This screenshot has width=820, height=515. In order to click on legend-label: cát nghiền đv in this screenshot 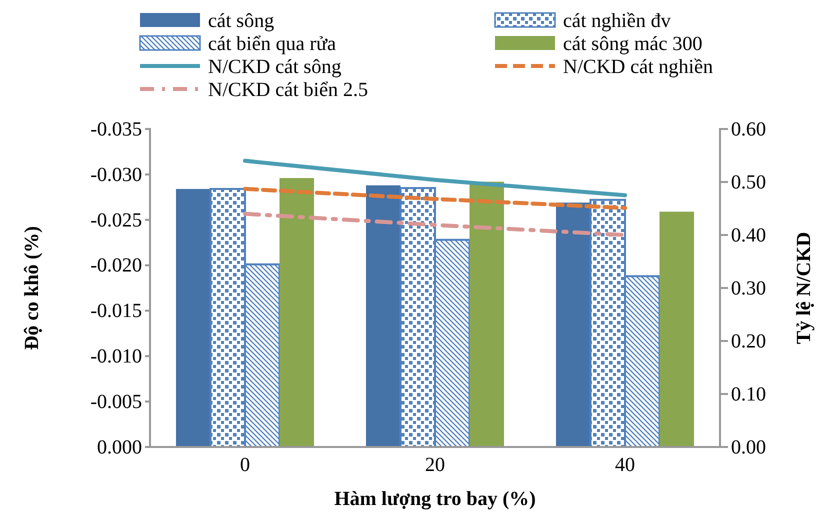, I will do `click(617, 21)`.